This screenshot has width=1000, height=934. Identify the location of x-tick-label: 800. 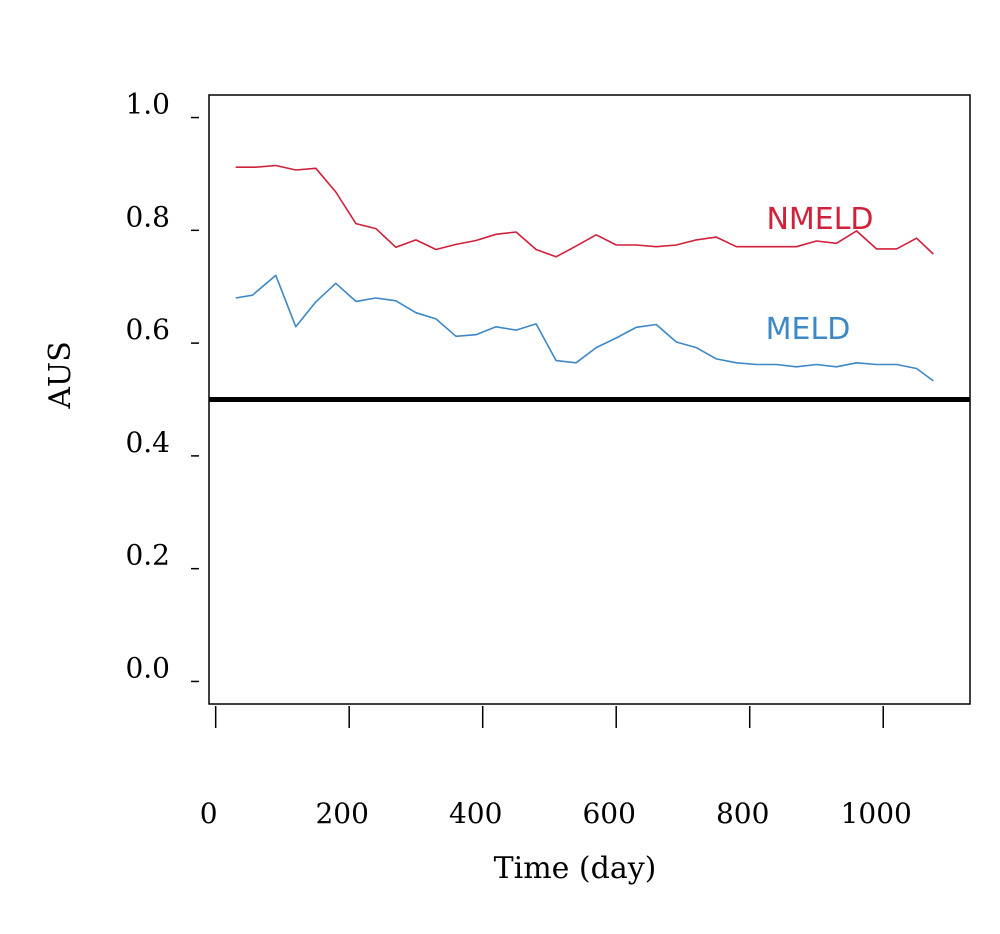
(742, 813).